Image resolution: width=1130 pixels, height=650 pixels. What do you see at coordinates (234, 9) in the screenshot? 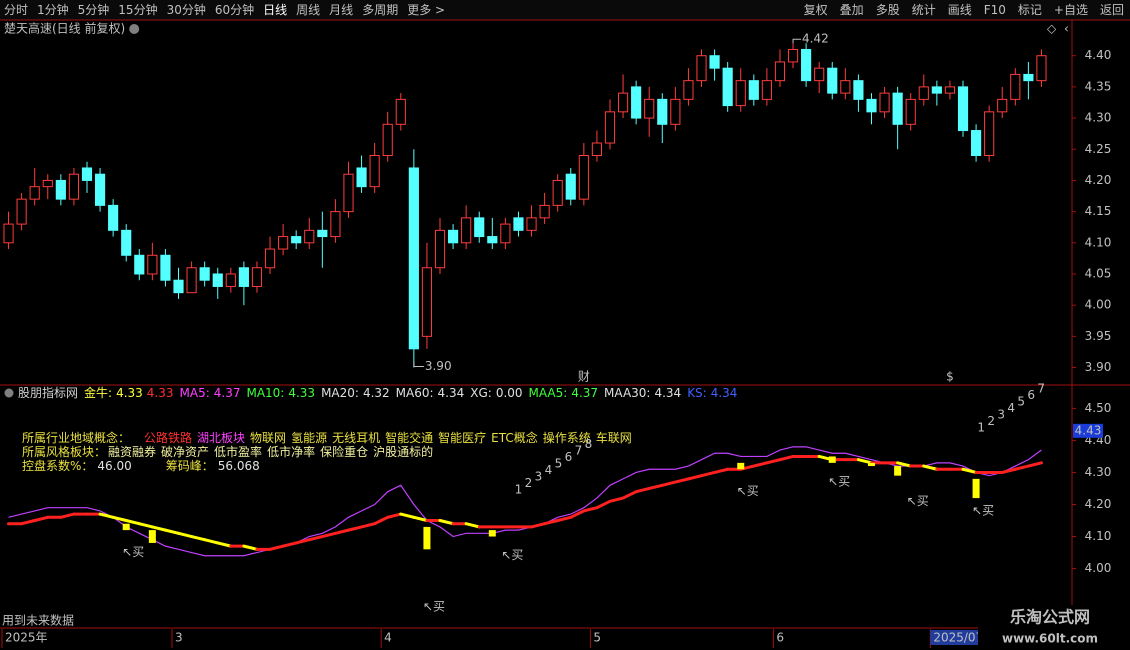
I see `toolbar-tab: 60分钟` at bounding box center [234, 9].